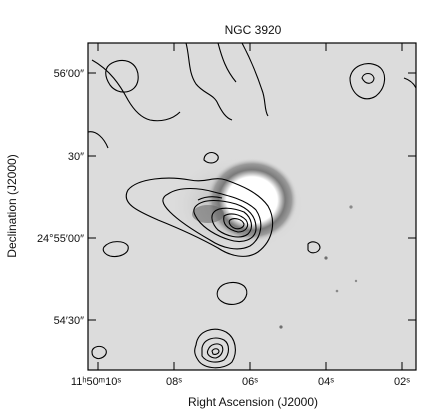 The width and height of the screenshot is (436, 417). Describe the element at coordinates (76, 157) in the screenshot. I see `y-tick-label: 30″` at that location.